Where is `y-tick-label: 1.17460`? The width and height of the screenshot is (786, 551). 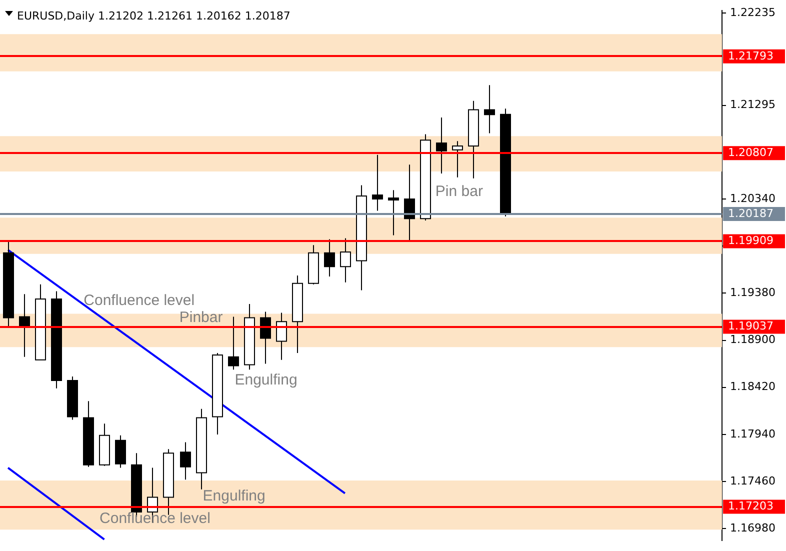
y-tick-label: 1.17460 is located at coordinates (753, 481).